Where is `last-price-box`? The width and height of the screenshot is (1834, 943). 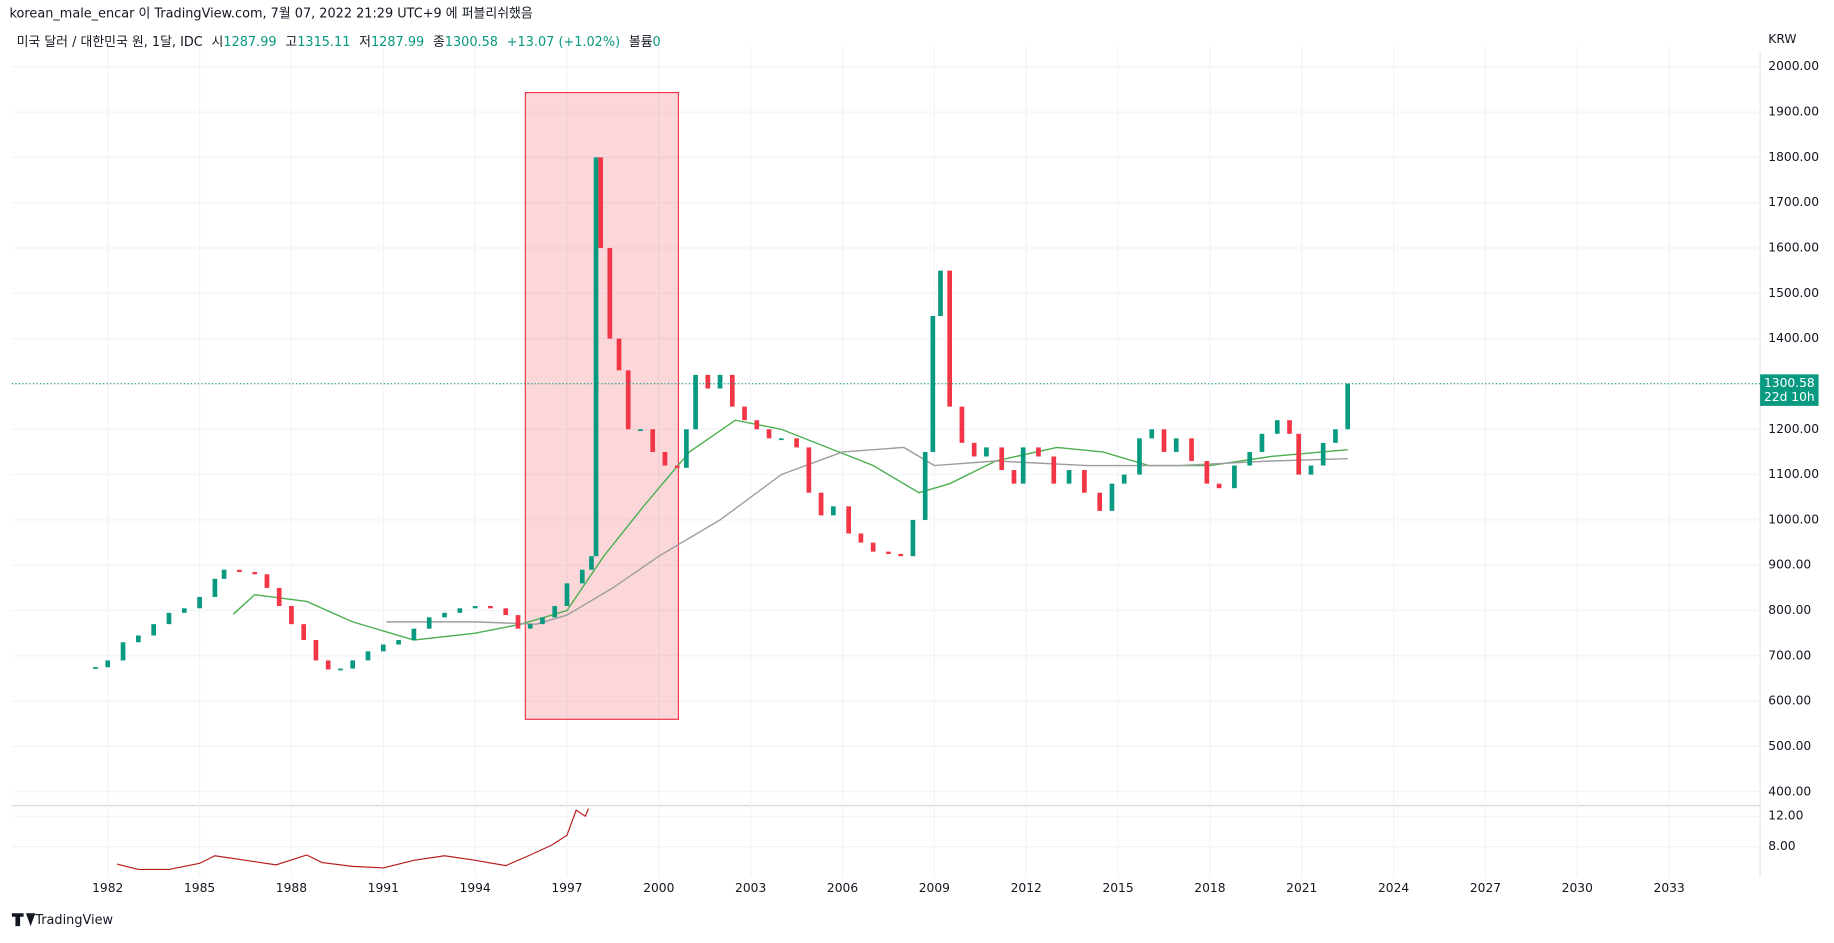
last-price-box is located at coordinates (1789, 390).